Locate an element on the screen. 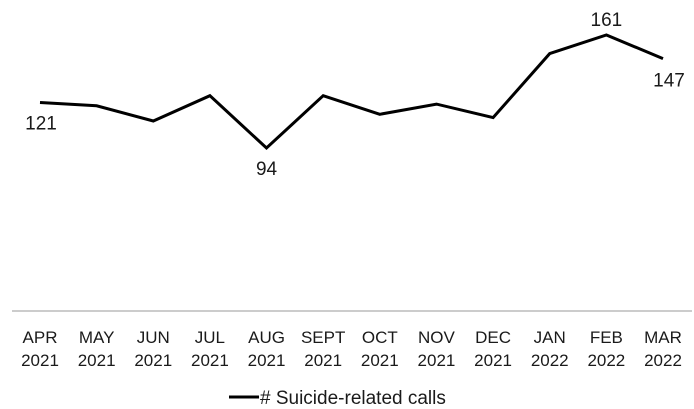 This screenshot has height=409, width=694. legend: # Suicide-related calls is located at coordinates (337, 398).